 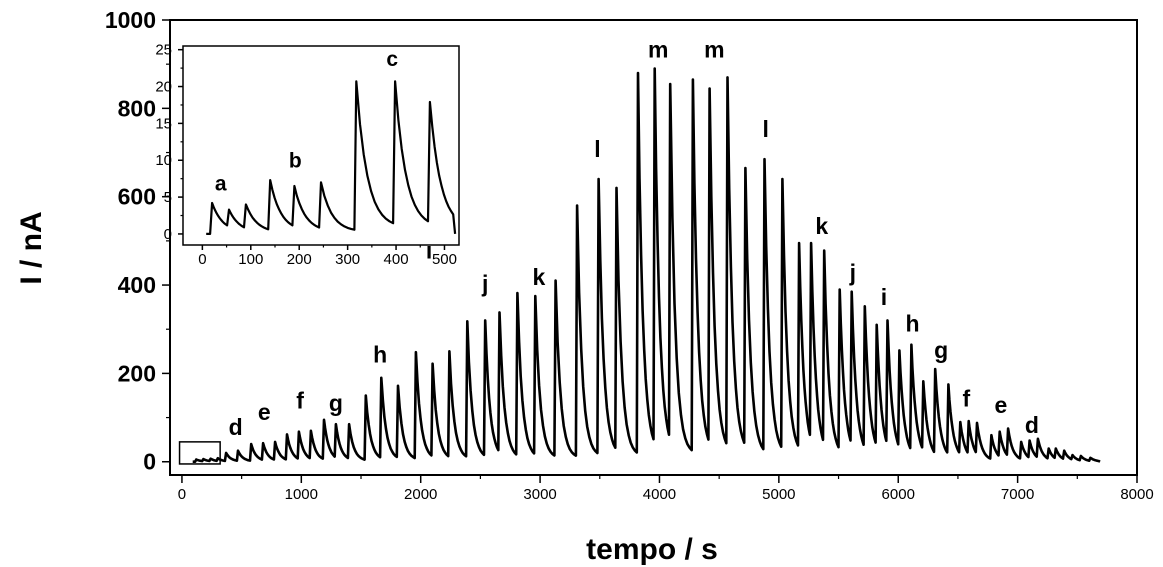 What do you see at coordinates (250, 259) in the screenshot?
I see `inset-x-tick-label: 100` at bounding box center [250, 259].